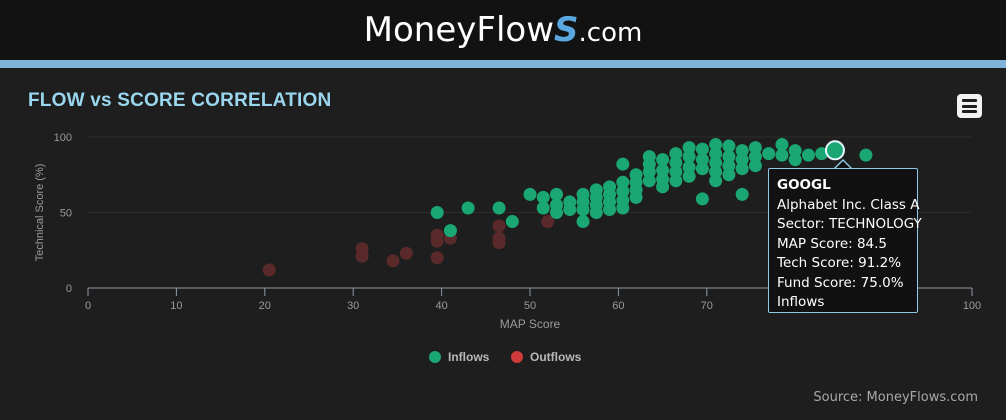 This screenshot has height=420, width=1006. I want to click on y-tick-label-100: 100, so click(63, 138).